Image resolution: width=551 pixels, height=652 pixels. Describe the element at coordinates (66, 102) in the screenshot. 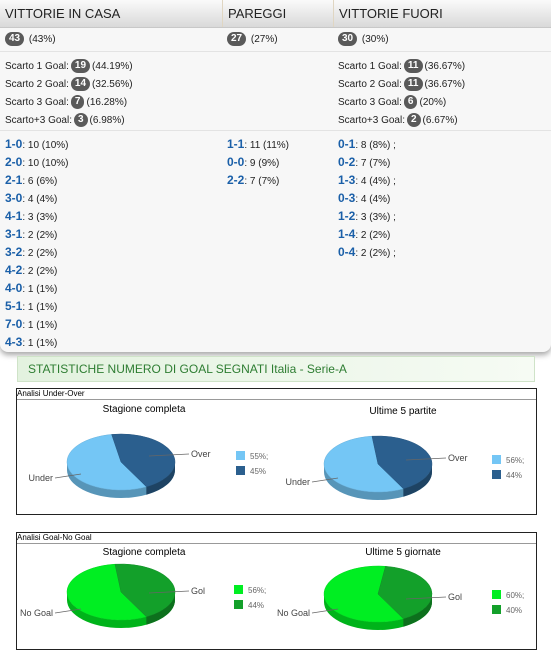

I see `list-item: Scarto 3 Goal: 7 (16.28%)` at that location.